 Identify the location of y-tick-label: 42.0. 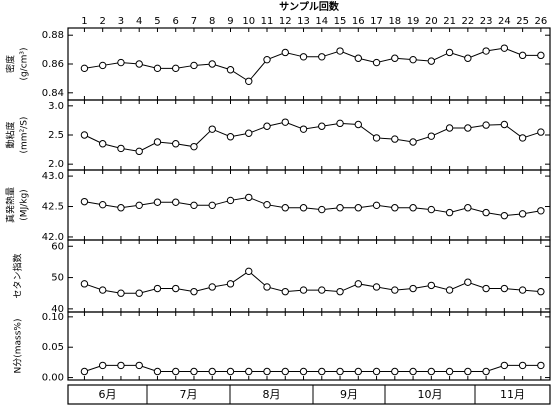
(53, 237).